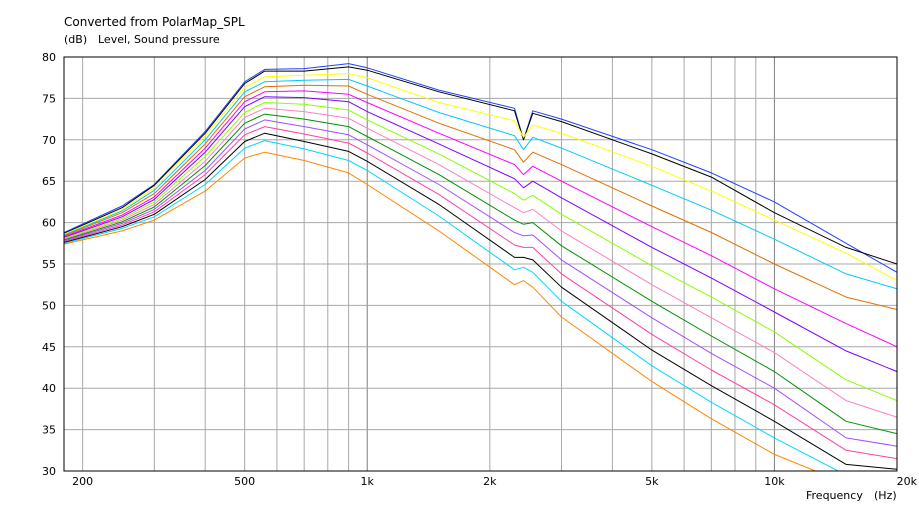 Image resolution: width=919 pixels, height=506 pixels. What do you see at coordinates (652, 481) in the screenshot?
I see `x-tick-label: 5k` at bounding box center [652, 481].